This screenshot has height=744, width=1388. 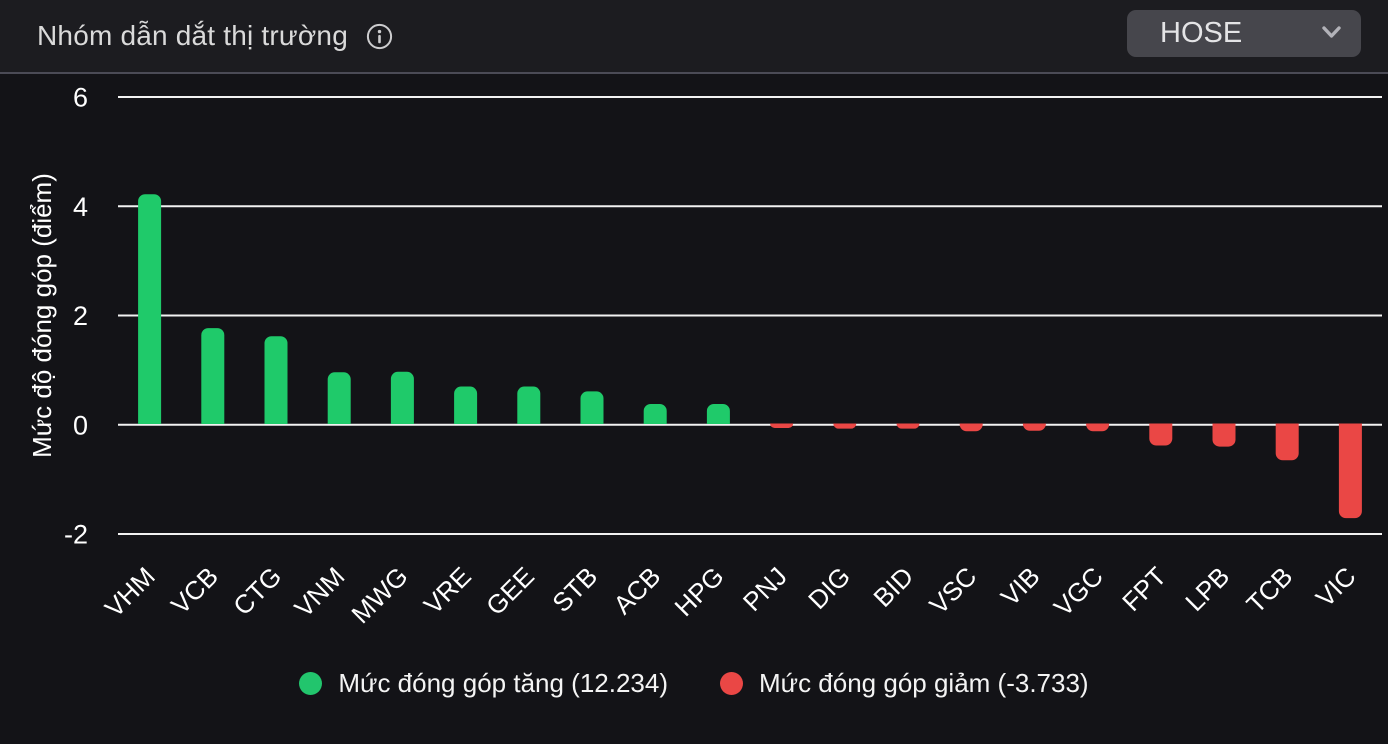 What do you see at coordinates (339, 398) in the screenshot?
I see `bar-VNM` at bounding box center [339, 398].